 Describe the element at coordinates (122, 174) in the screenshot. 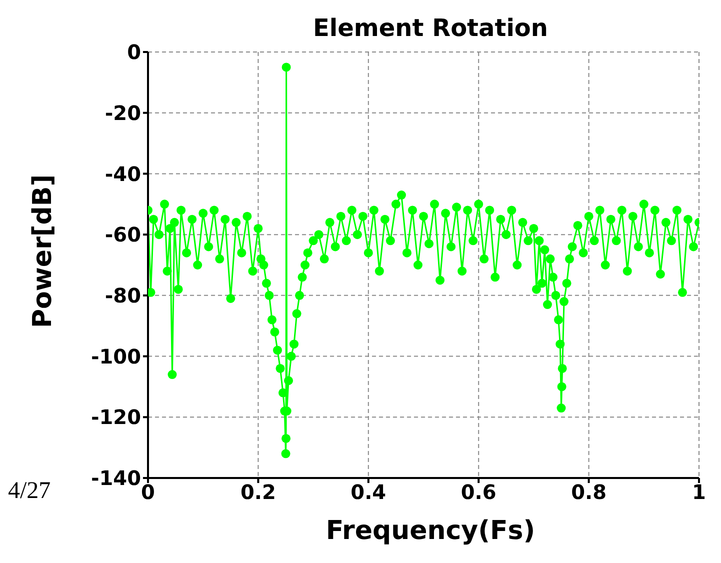

I see `y-tick-label: -40` at that location.